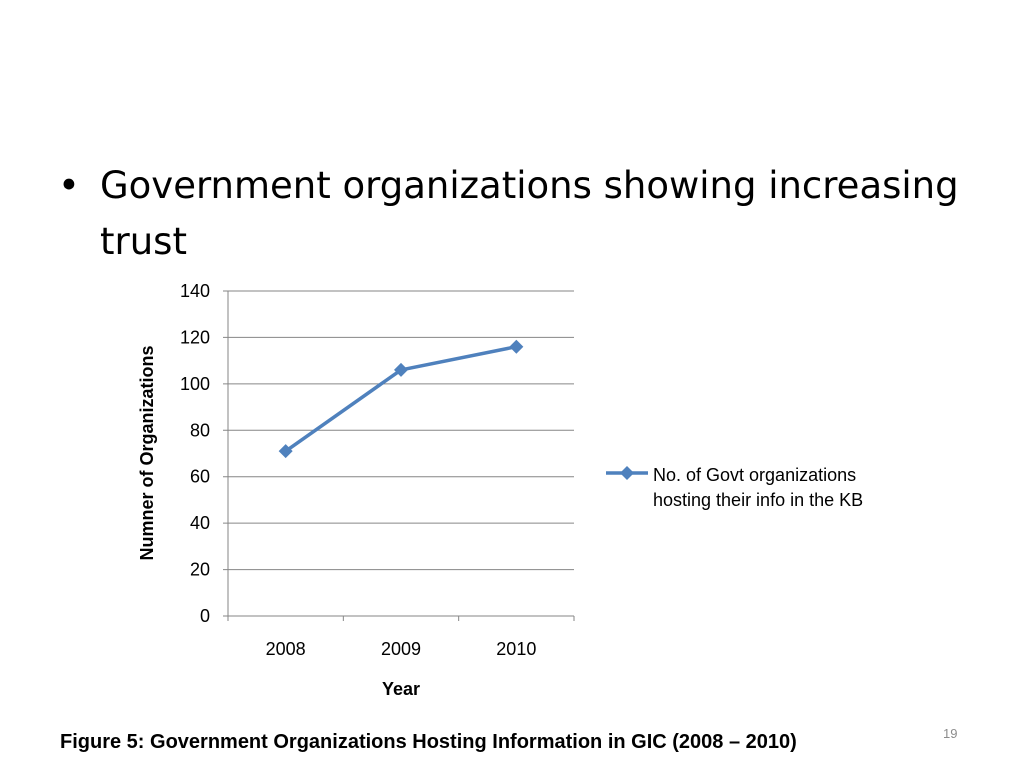 The height and width of the screenshot is (768, 1024). I want to click on slide-number: 19, so click(950, 733).